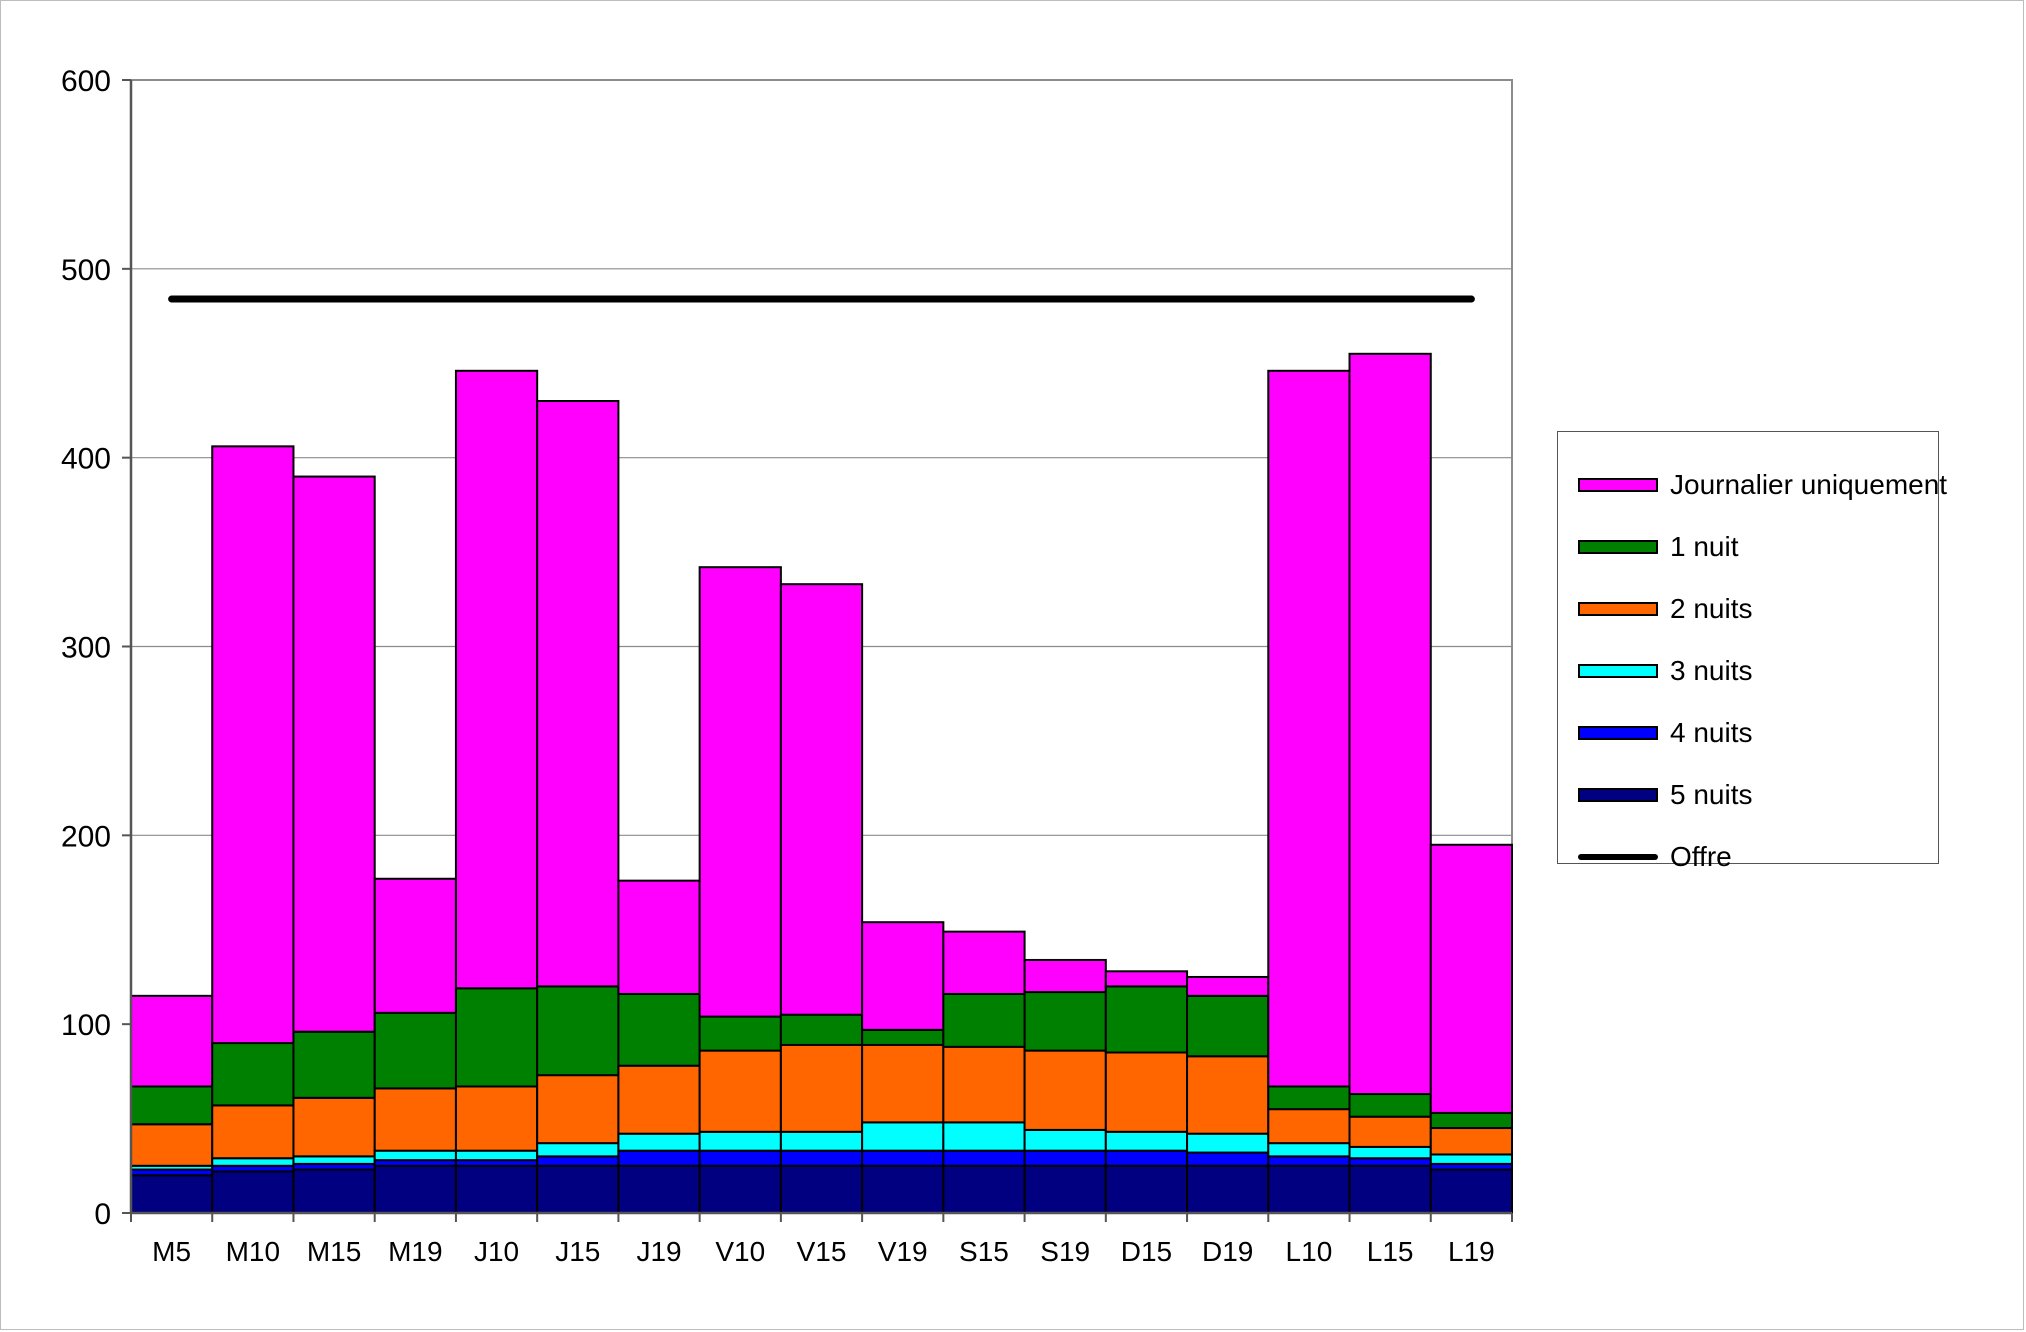 Image resolution: width=2026 pixels, height=1332 pixels. What do you see at coordinates (984, 1251) in the screenshot?
I see `x-tick-label: S15` at bounding box center [984, 1251].